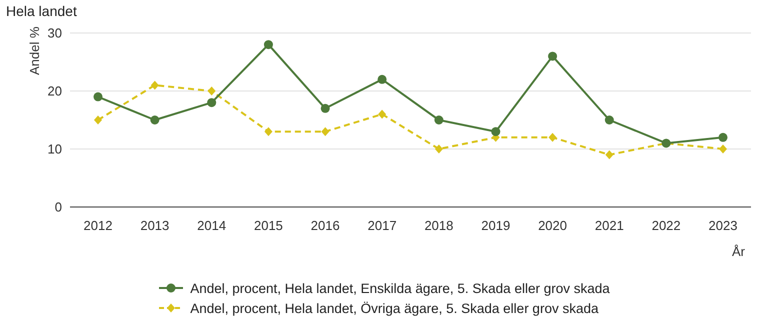 The width and height of the screenshot is (768, 334). I want to click on x-tick-label: 2022, so click(666, 226).